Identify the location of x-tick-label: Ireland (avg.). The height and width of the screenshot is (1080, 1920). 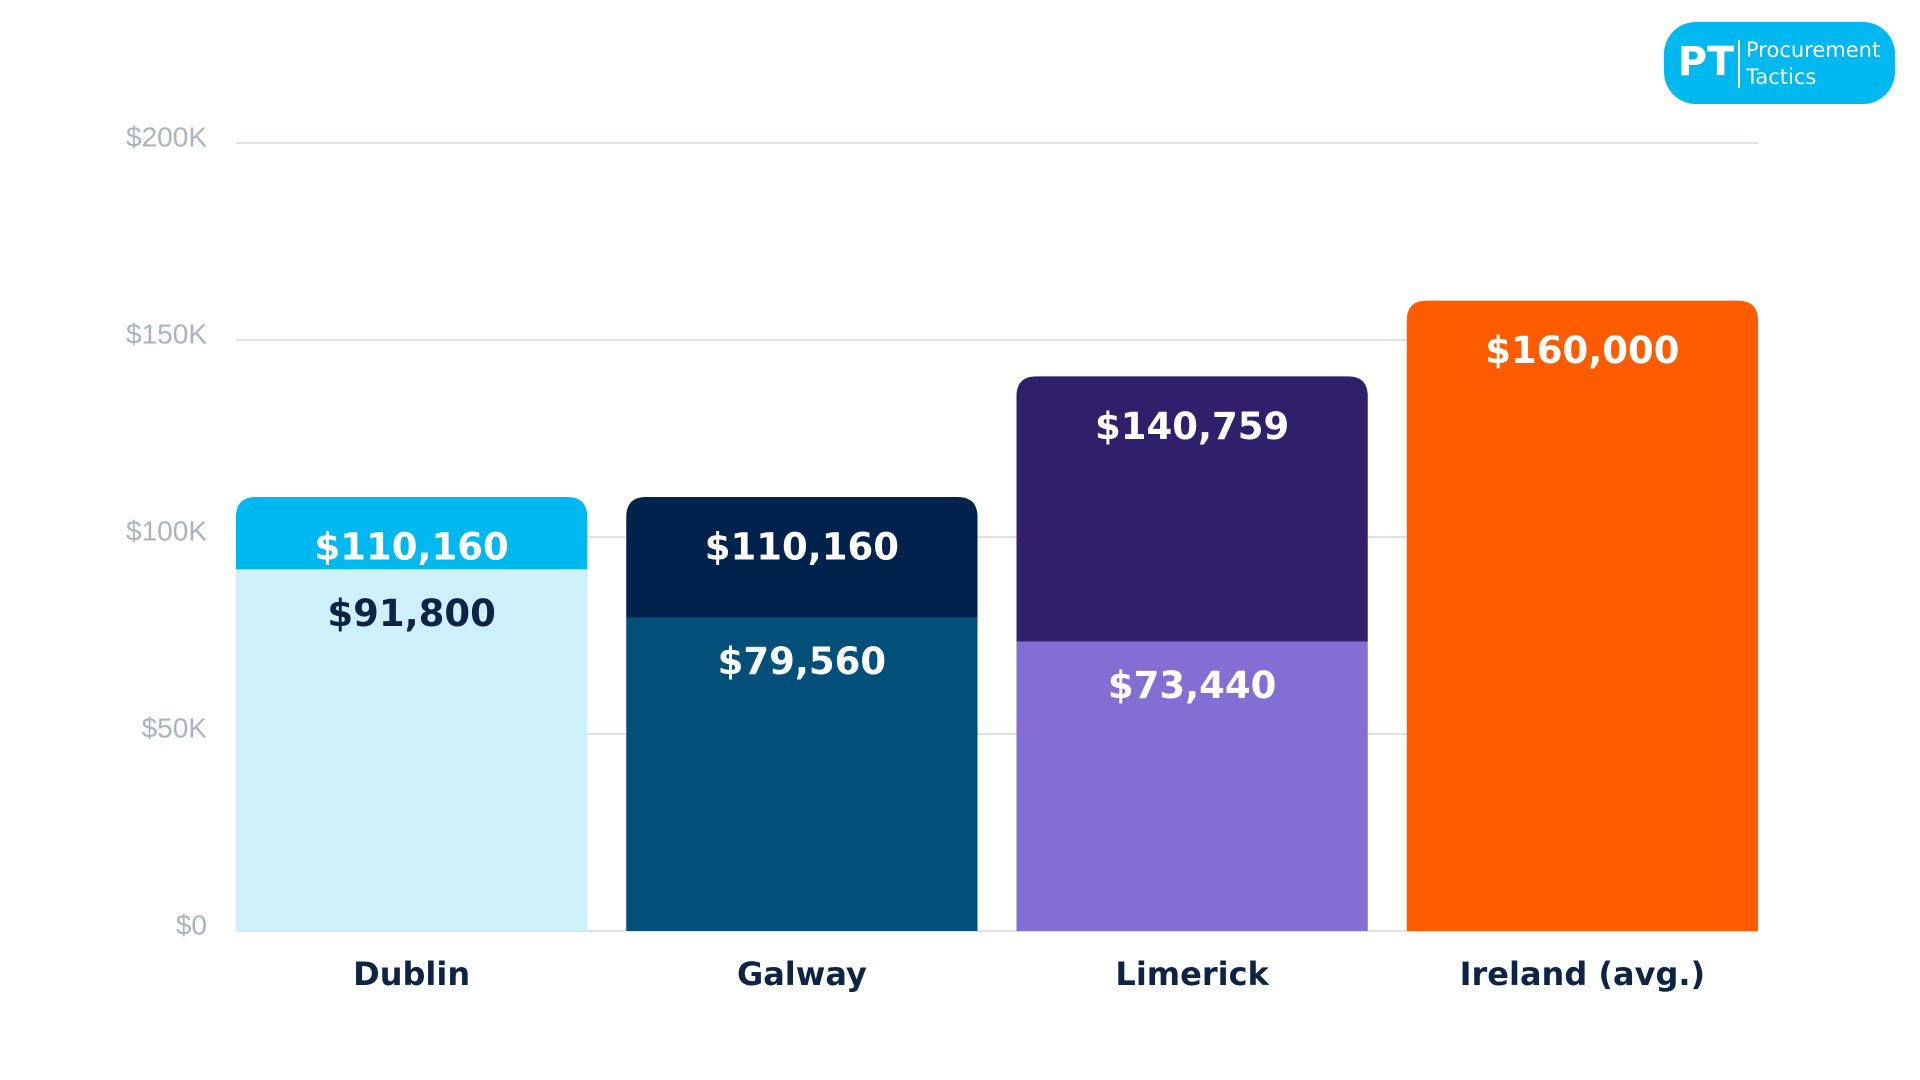
(1583, 974).